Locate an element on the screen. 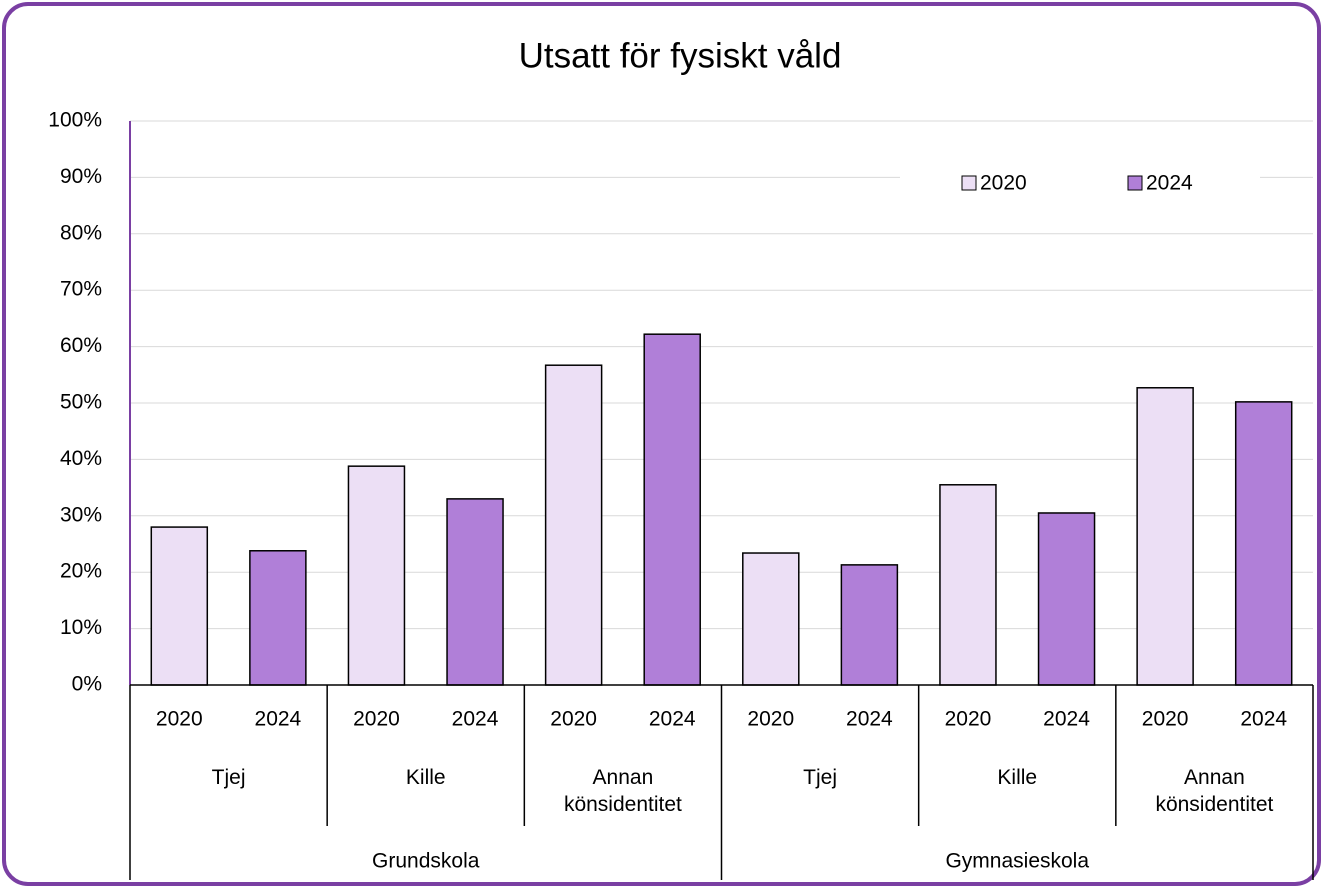  legend-label: 2020 is located at coordinates (1003, 183).